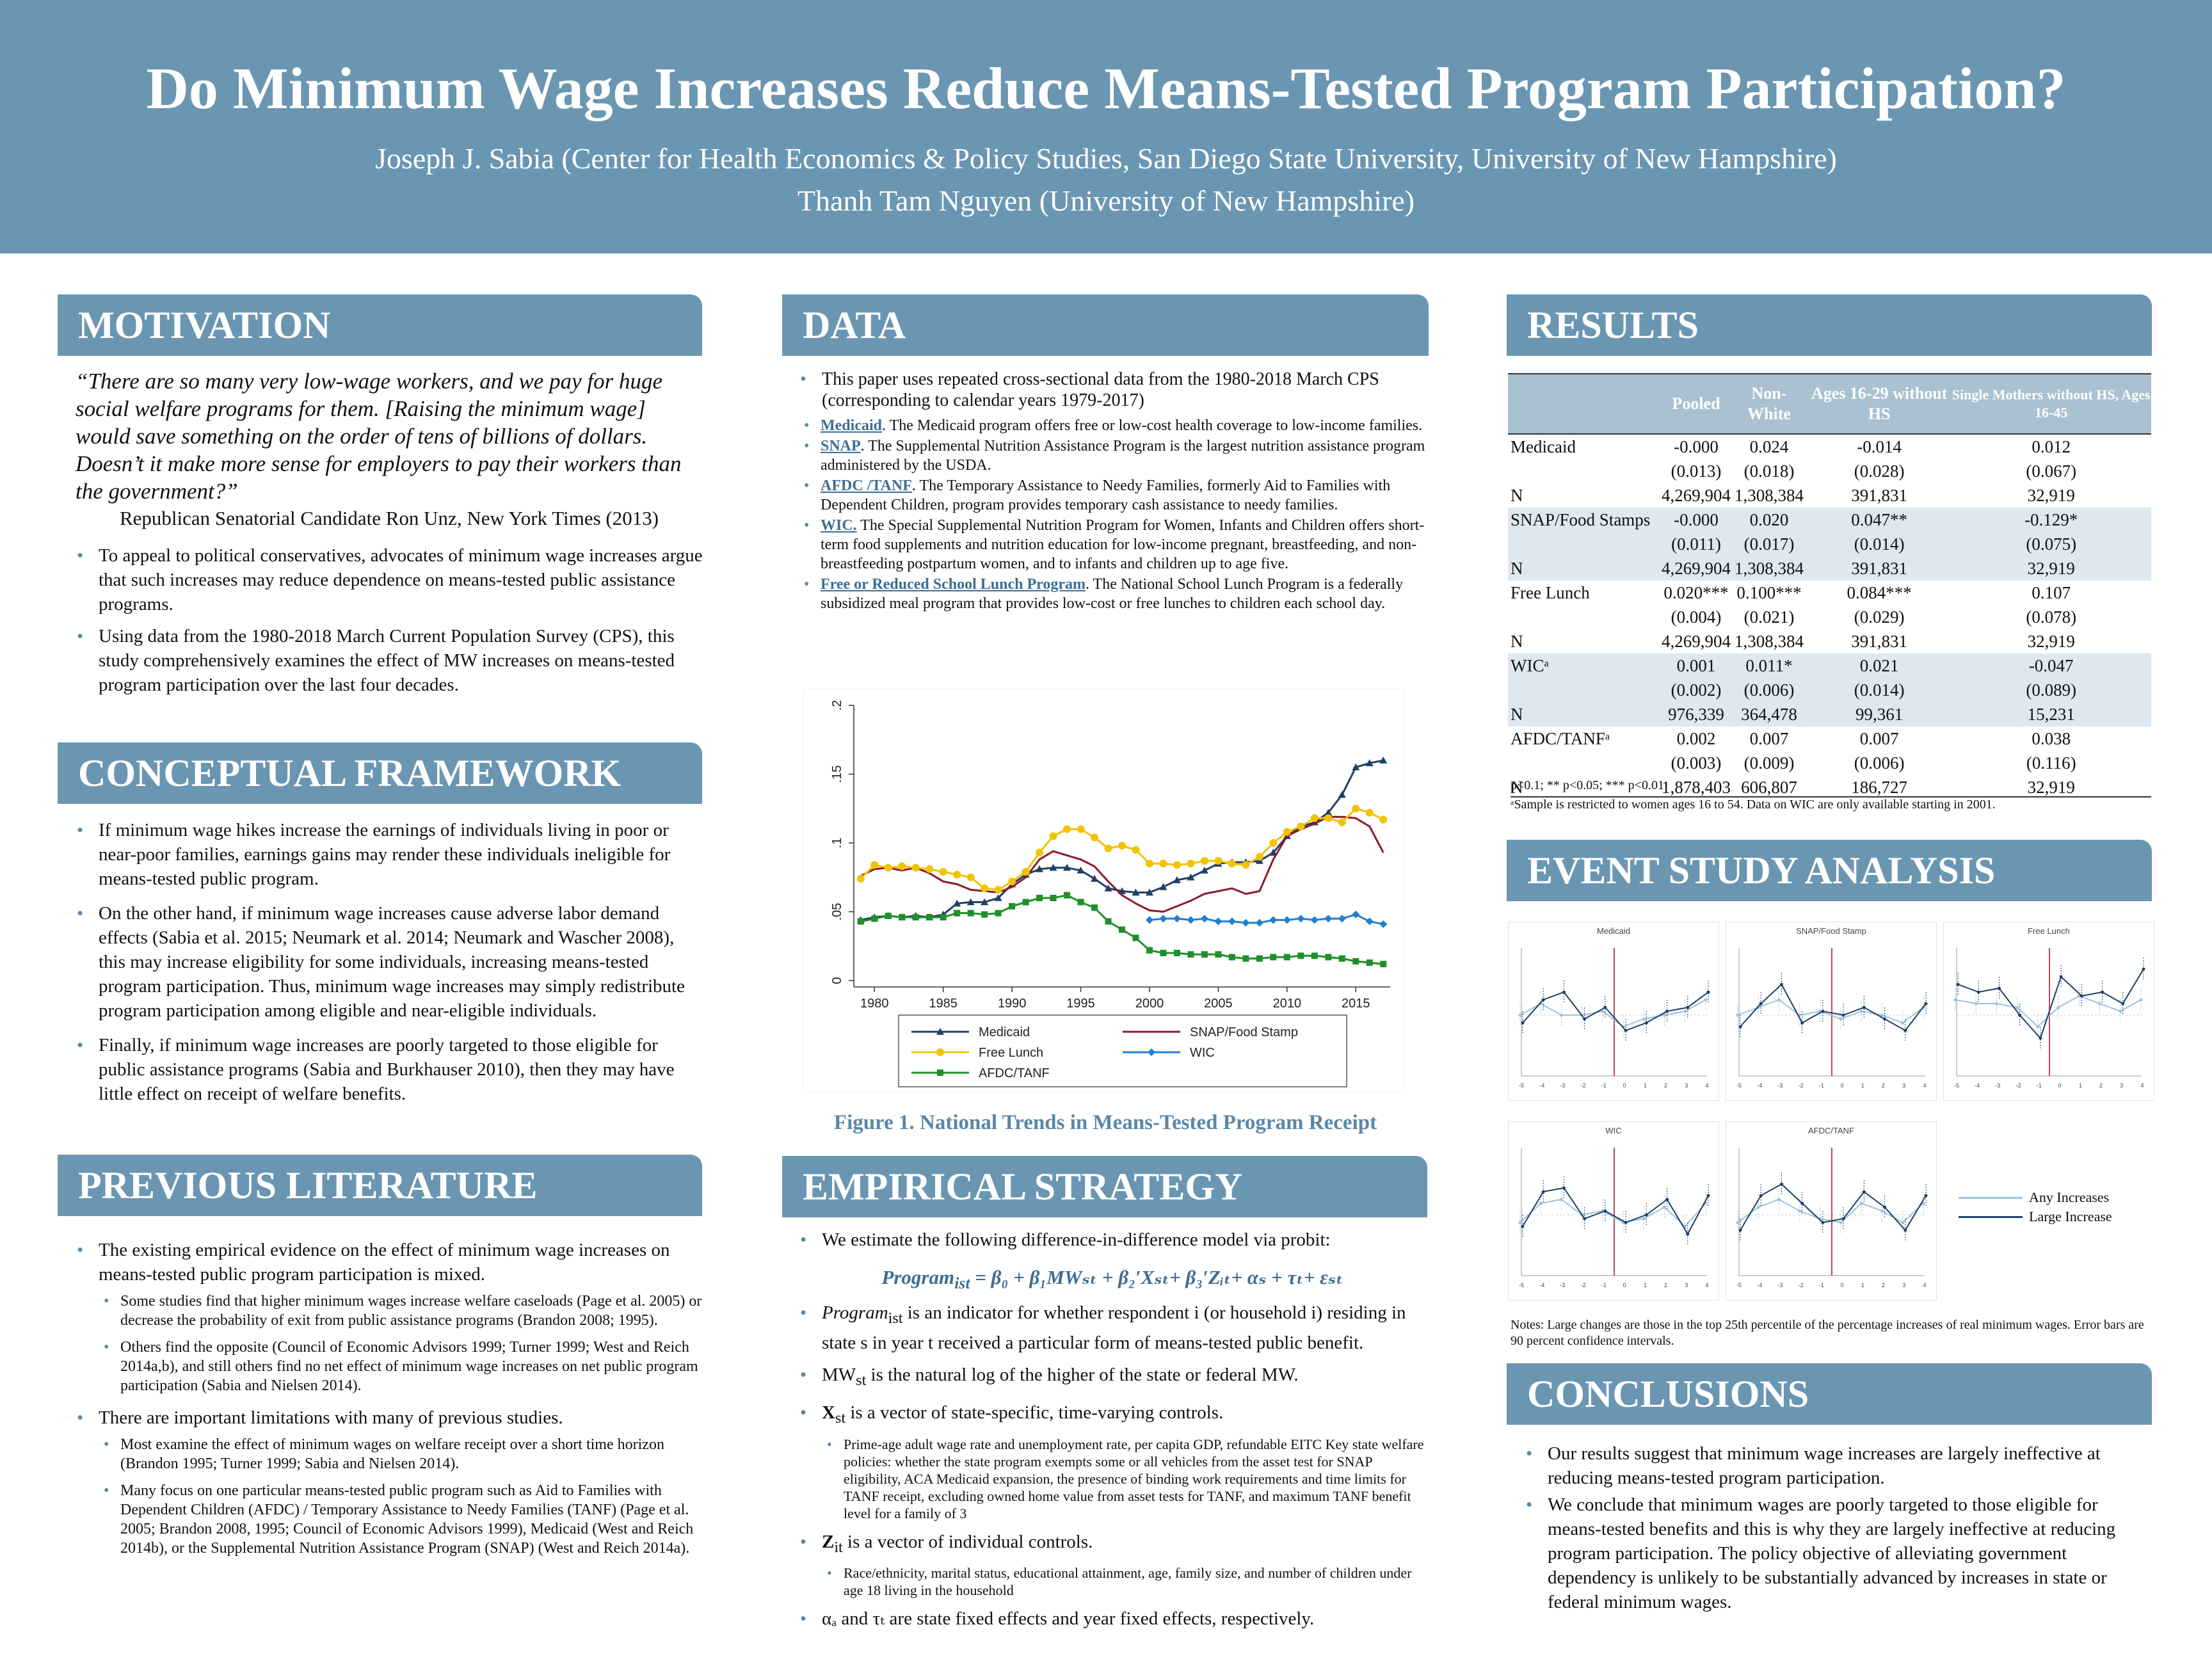  Describe the element at coordinates (1696, 592) in the screenshot. I see `table-cell: 0.020***` at that location.